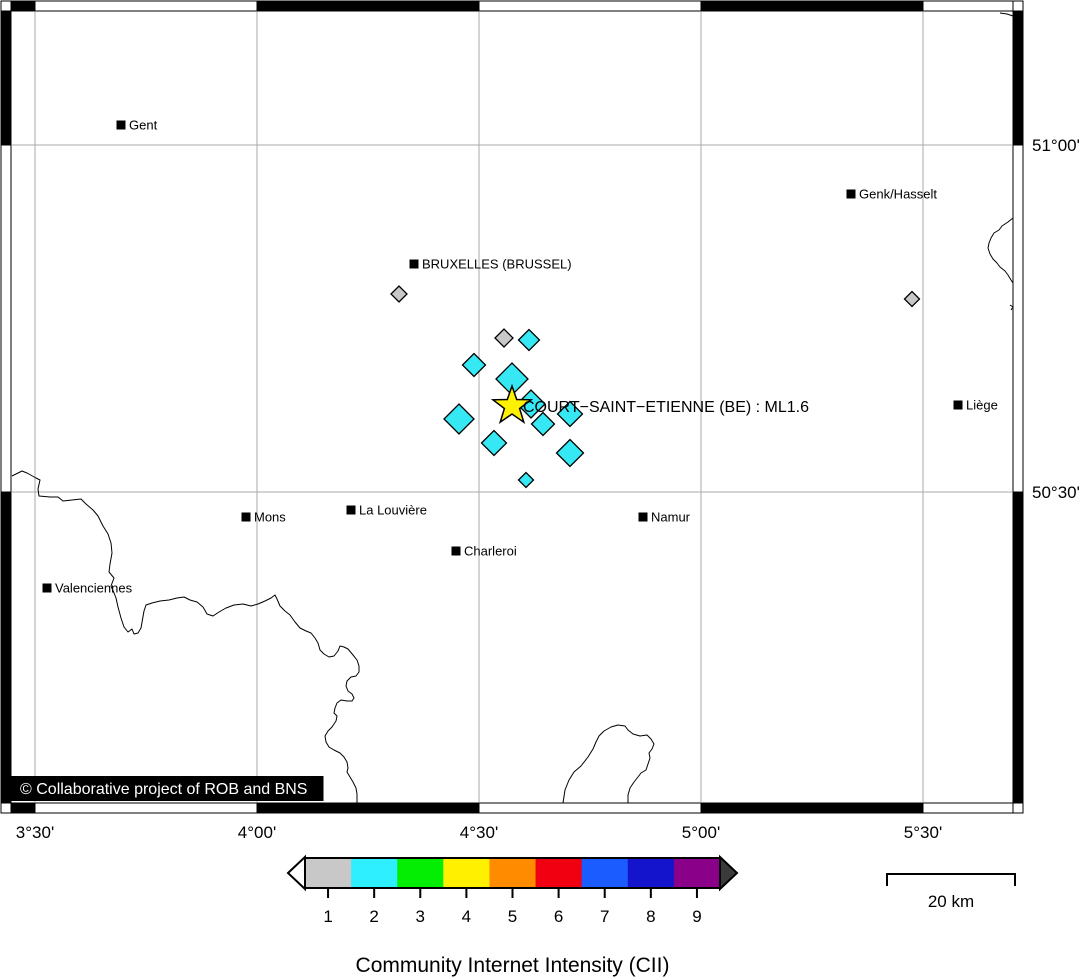 The height and width of the screenshot is (980, 1088). Describe the element at coordinates (696, 916) in the screenshot. I see `colorbar-tick-label: 9` at that location.